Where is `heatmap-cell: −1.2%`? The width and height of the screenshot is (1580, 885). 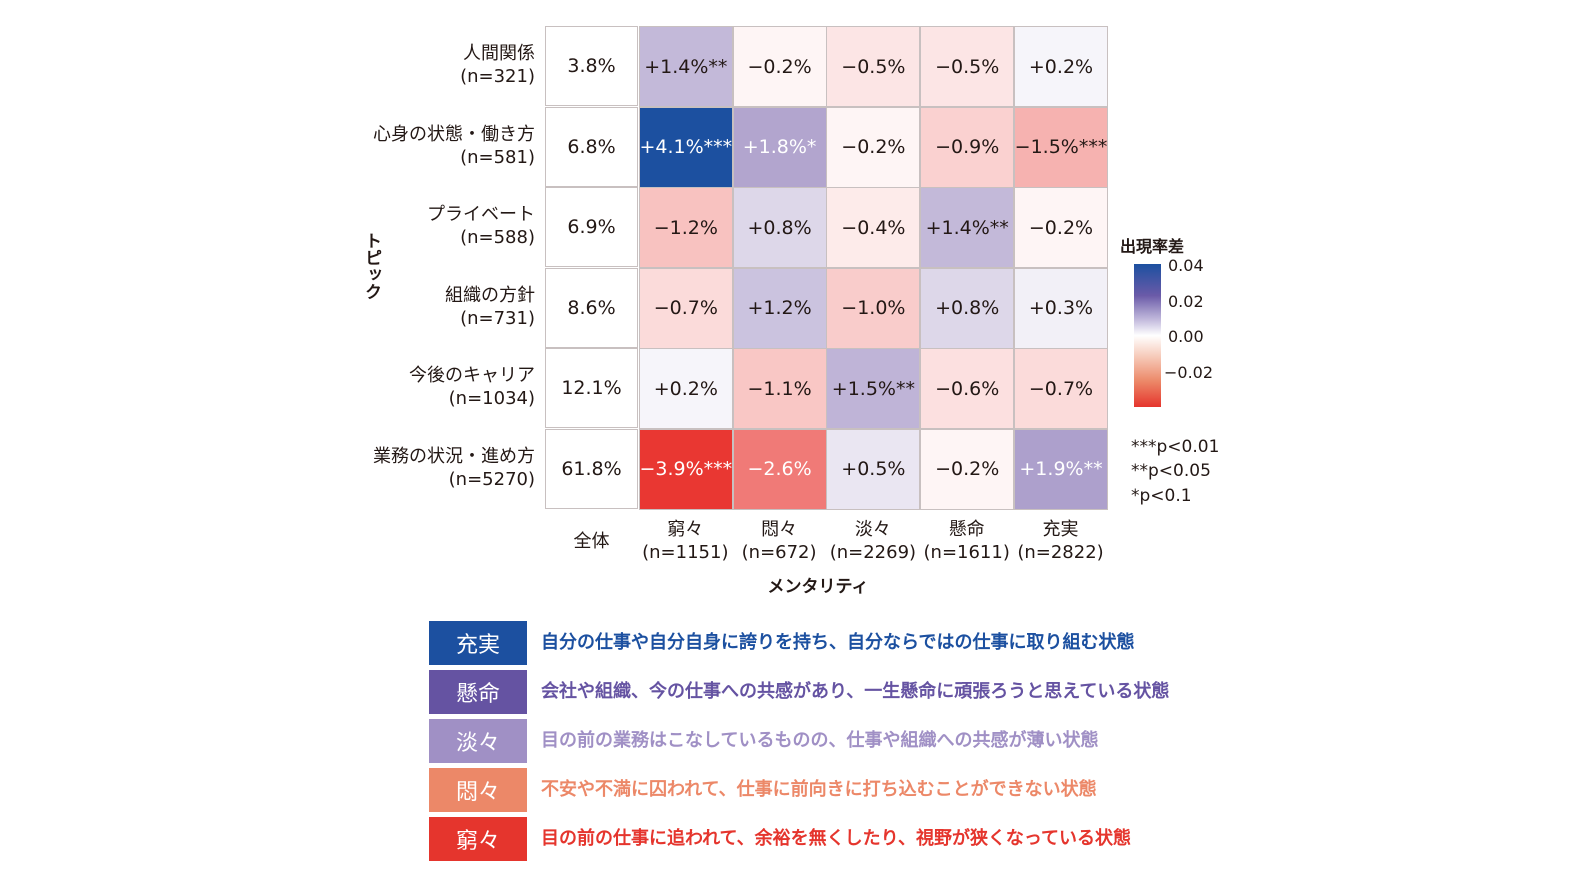 heatmap-cell: −1.2% is located at coordinates (685, 227).